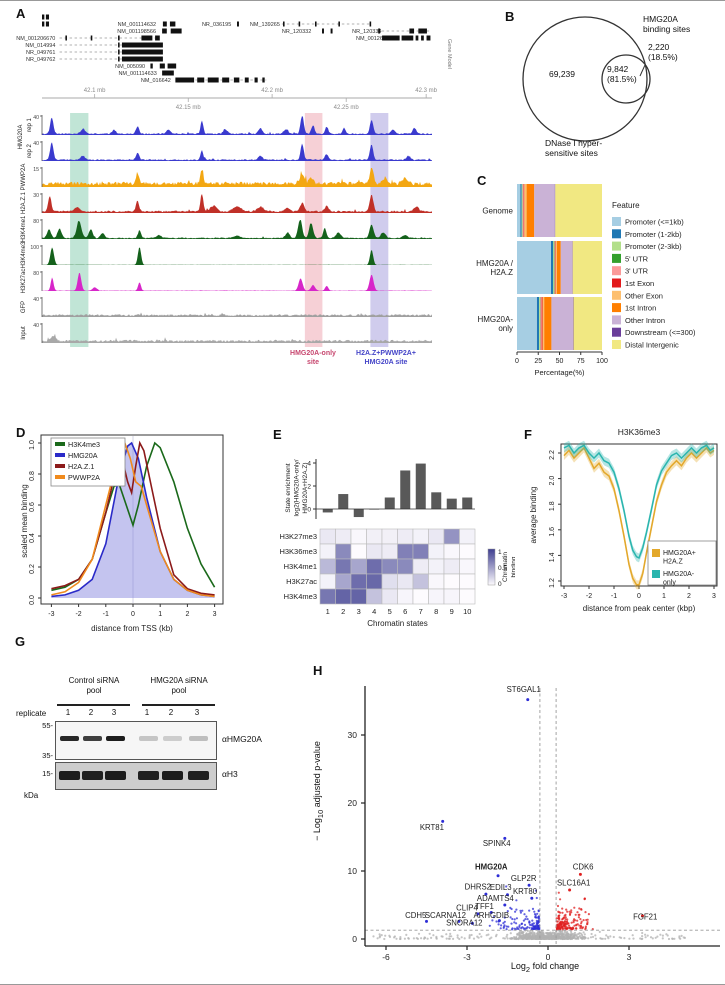 Image resolution: width=725 pixels, height=985 pixels. I want to click on blot-replicate-label: replicate, so click(31, 713).